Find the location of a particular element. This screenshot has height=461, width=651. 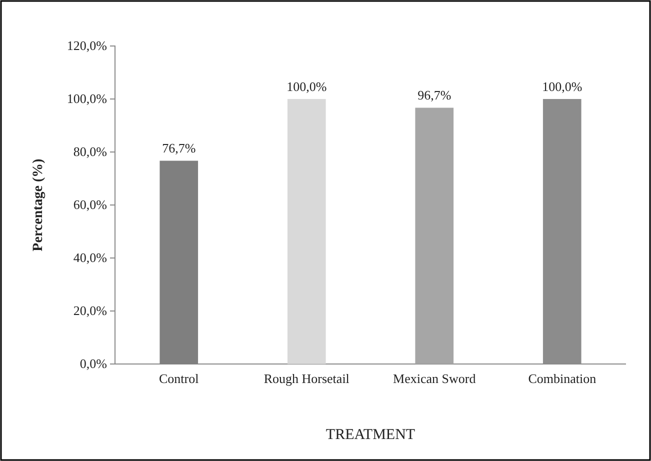

y-tick-label: 0,0% is located at coordinates (94, 364).